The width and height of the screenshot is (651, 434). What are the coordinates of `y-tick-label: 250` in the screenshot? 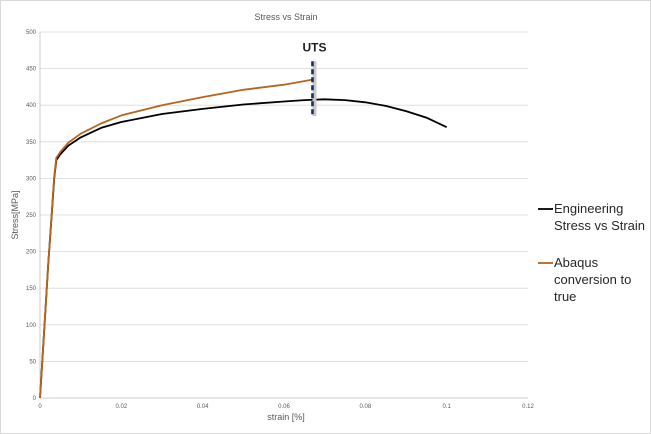 It's located at (31, 216).